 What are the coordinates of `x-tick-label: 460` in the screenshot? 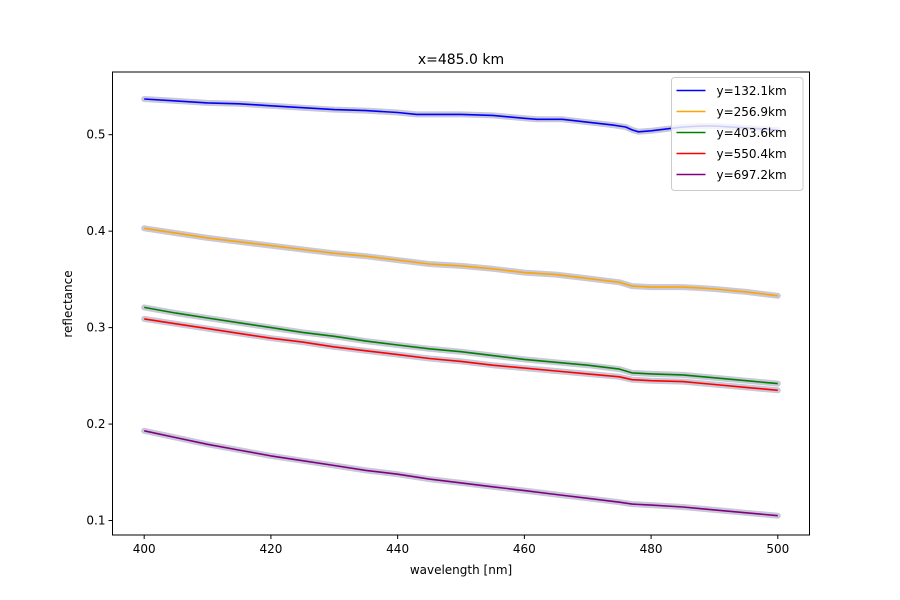 It's located at (524, 549).